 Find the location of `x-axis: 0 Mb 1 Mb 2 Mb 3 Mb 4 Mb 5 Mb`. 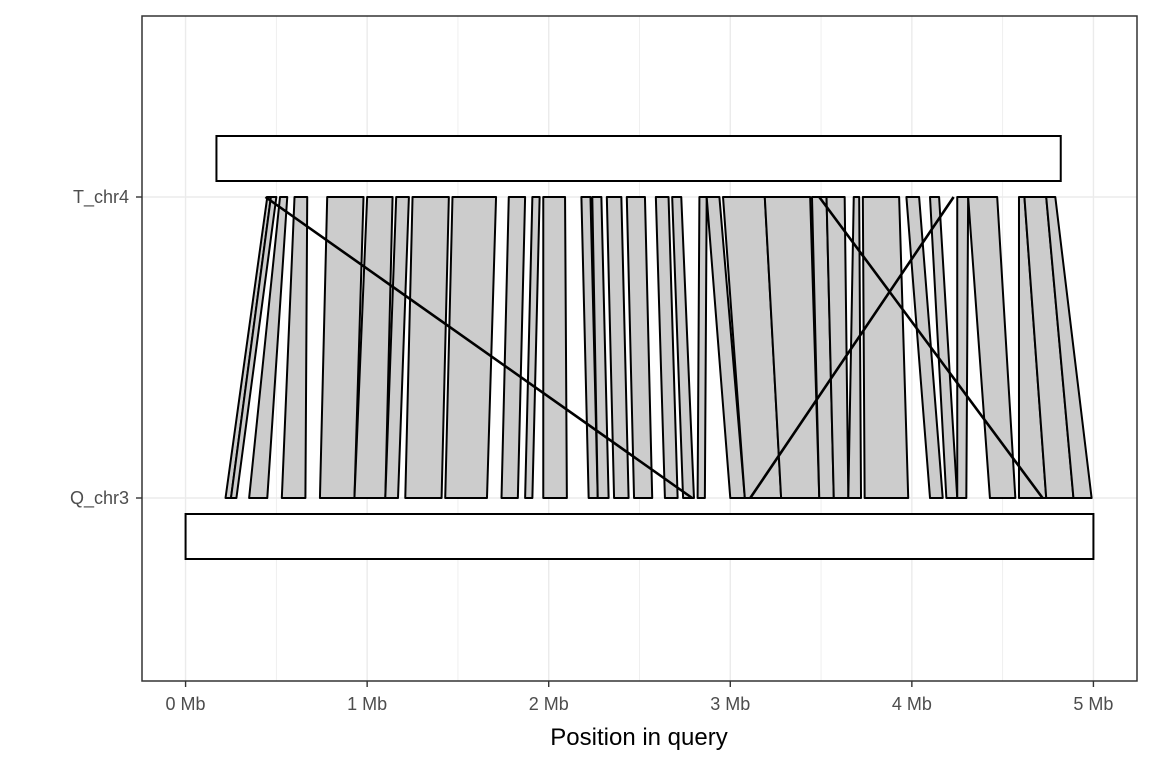

x-axis: 0 Mb 1 Mb 2 Mb 3 Mb 4 Mb 5 Mb is located at coordinates (639, 697).